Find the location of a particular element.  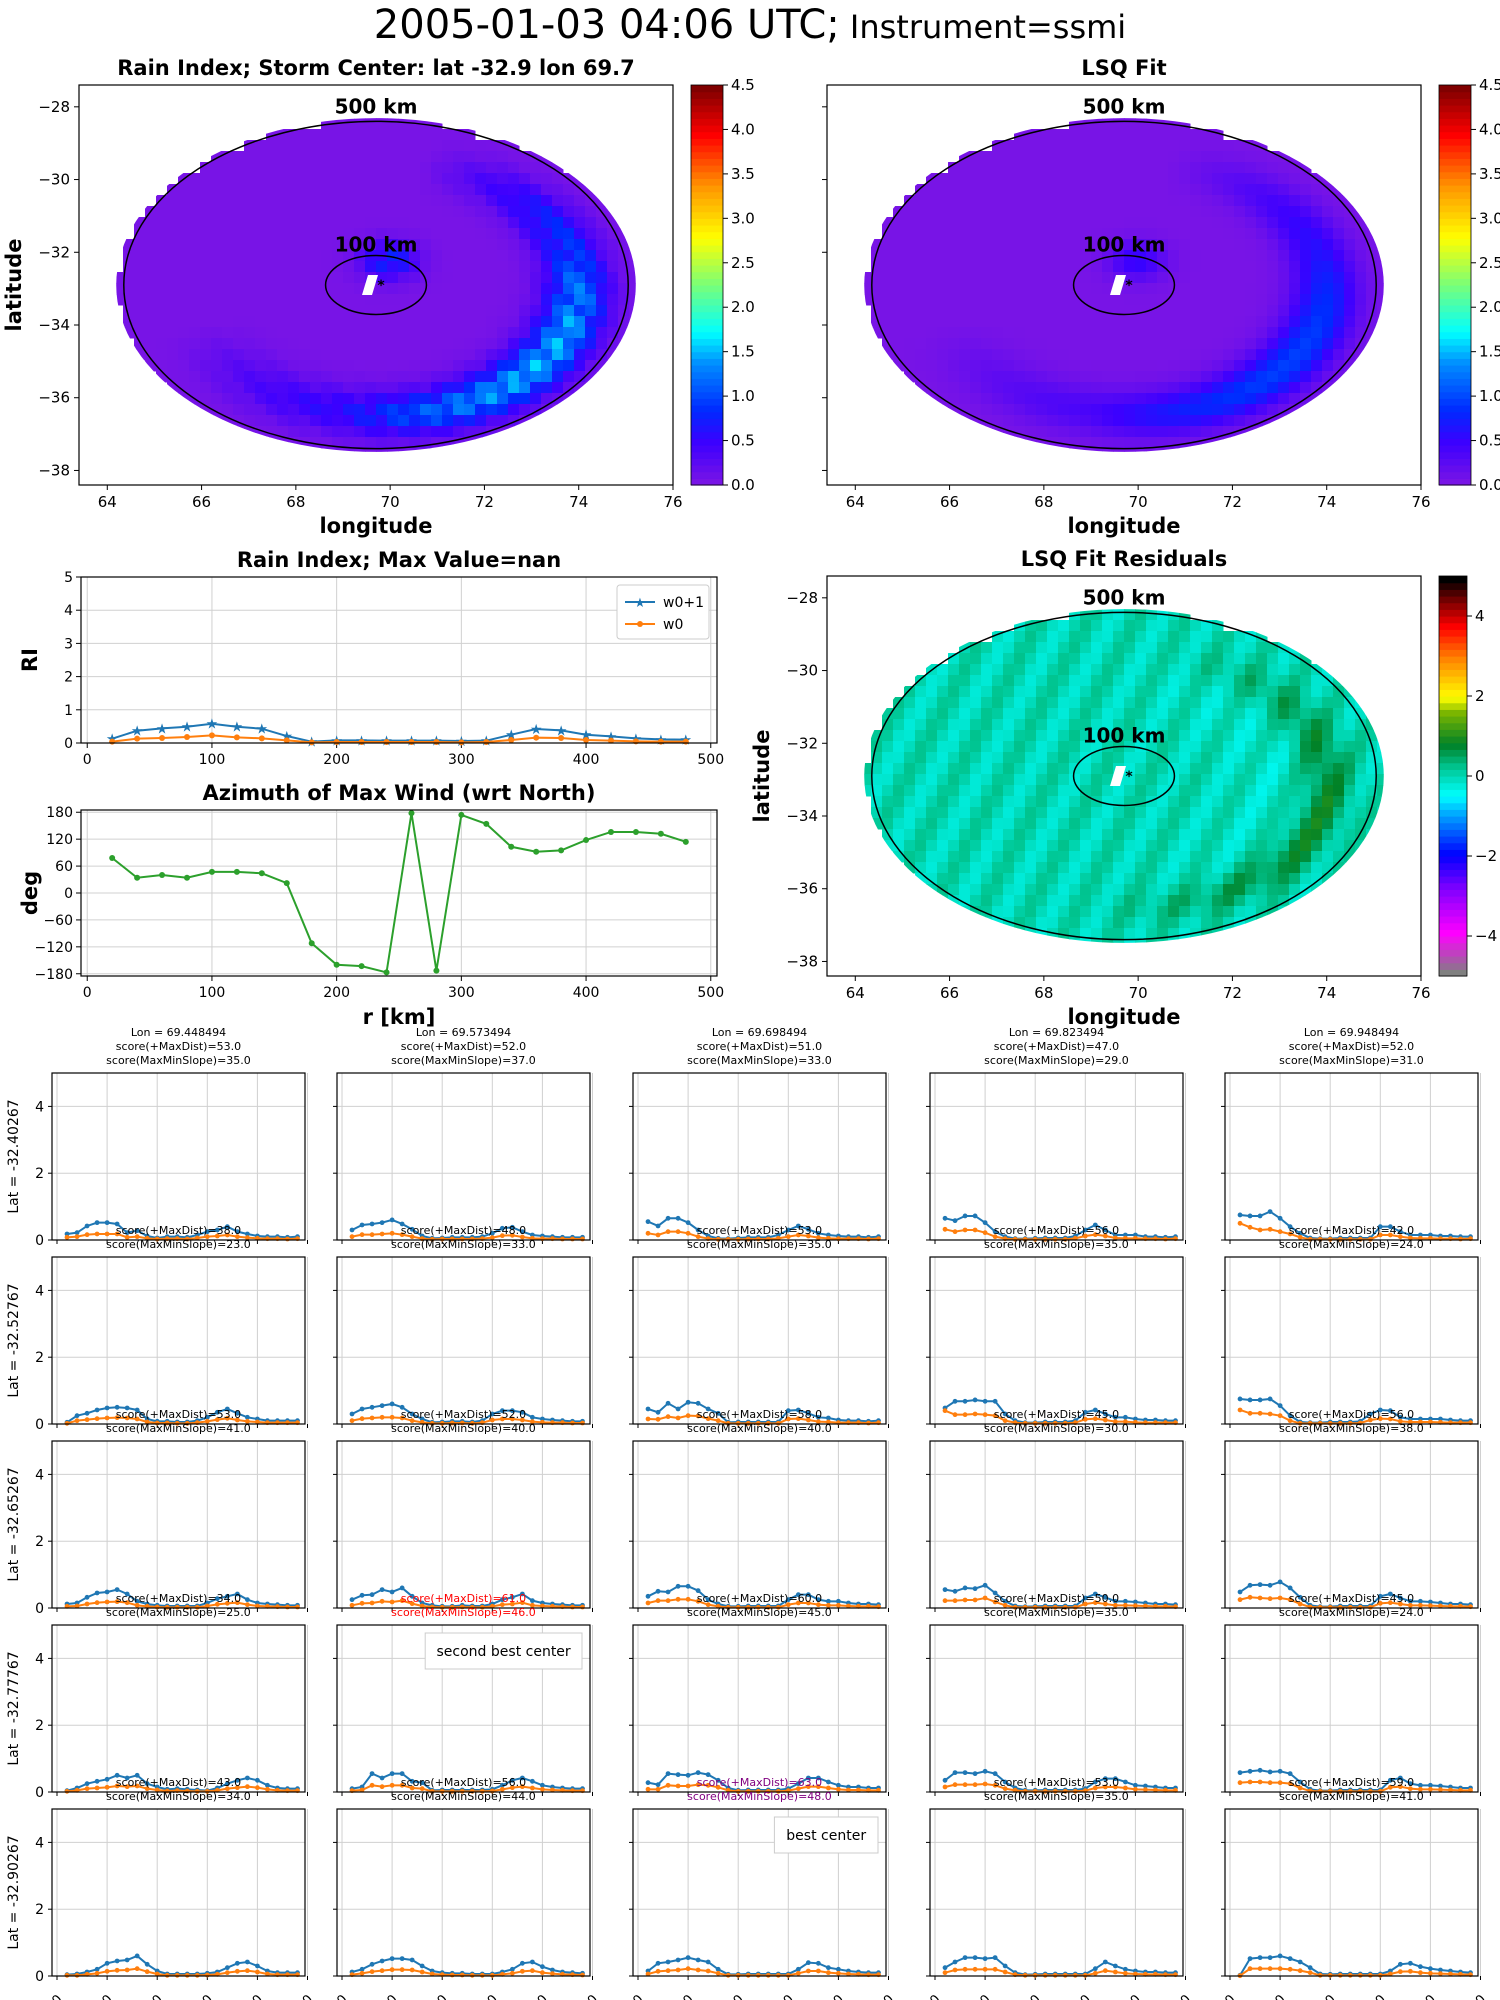

y-tick-label: −28 is located at coordinates (802, 598).